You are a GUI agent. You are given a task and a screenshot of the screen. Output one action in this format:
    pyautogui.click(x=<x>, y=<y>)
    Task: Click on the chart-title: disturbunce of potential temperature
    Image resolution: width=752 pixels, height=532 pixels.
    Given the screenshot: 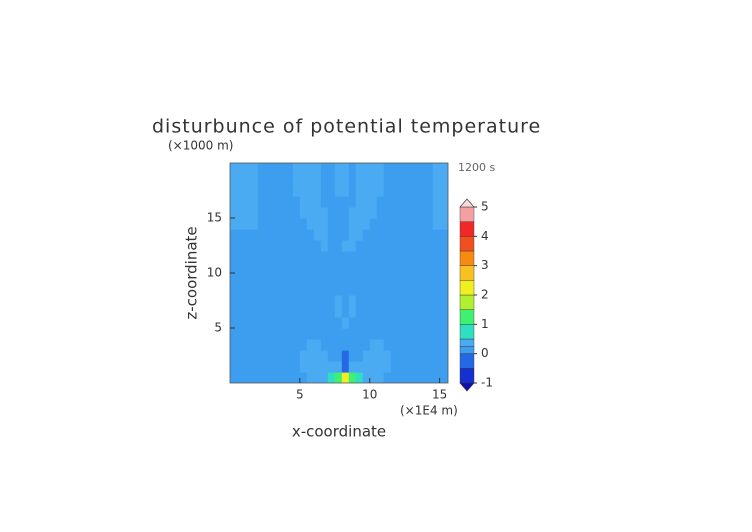 What is the action you would take?
    pyautogui.click(x=346, y=127)
    